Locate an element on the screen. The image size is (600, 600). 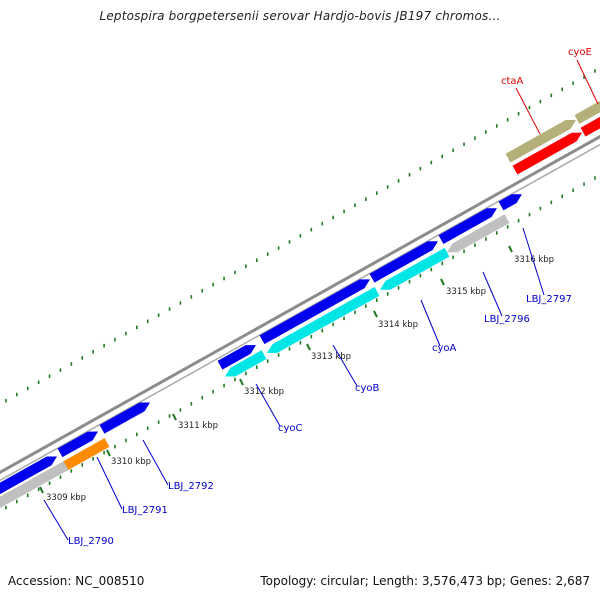
gene-label-lbj-2791: LBJ_2791 is located at coordinates (145, 510).